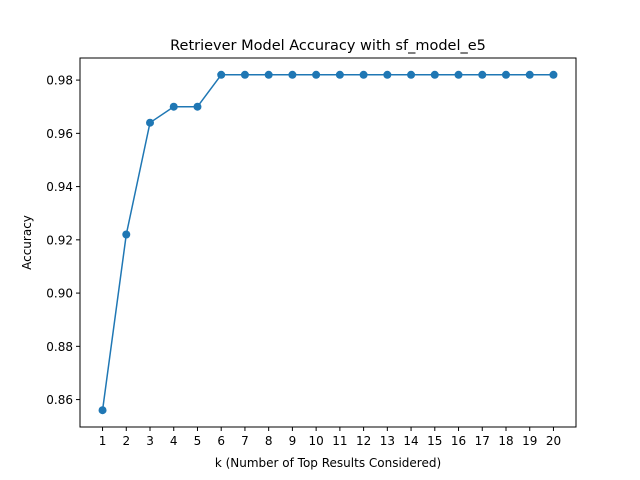 This screenshot has width=640, height=480. What do you see at coordinates (339, 441) in the screenshot?
I see `x-tick-label: 11` at bounding box center [339, 441].